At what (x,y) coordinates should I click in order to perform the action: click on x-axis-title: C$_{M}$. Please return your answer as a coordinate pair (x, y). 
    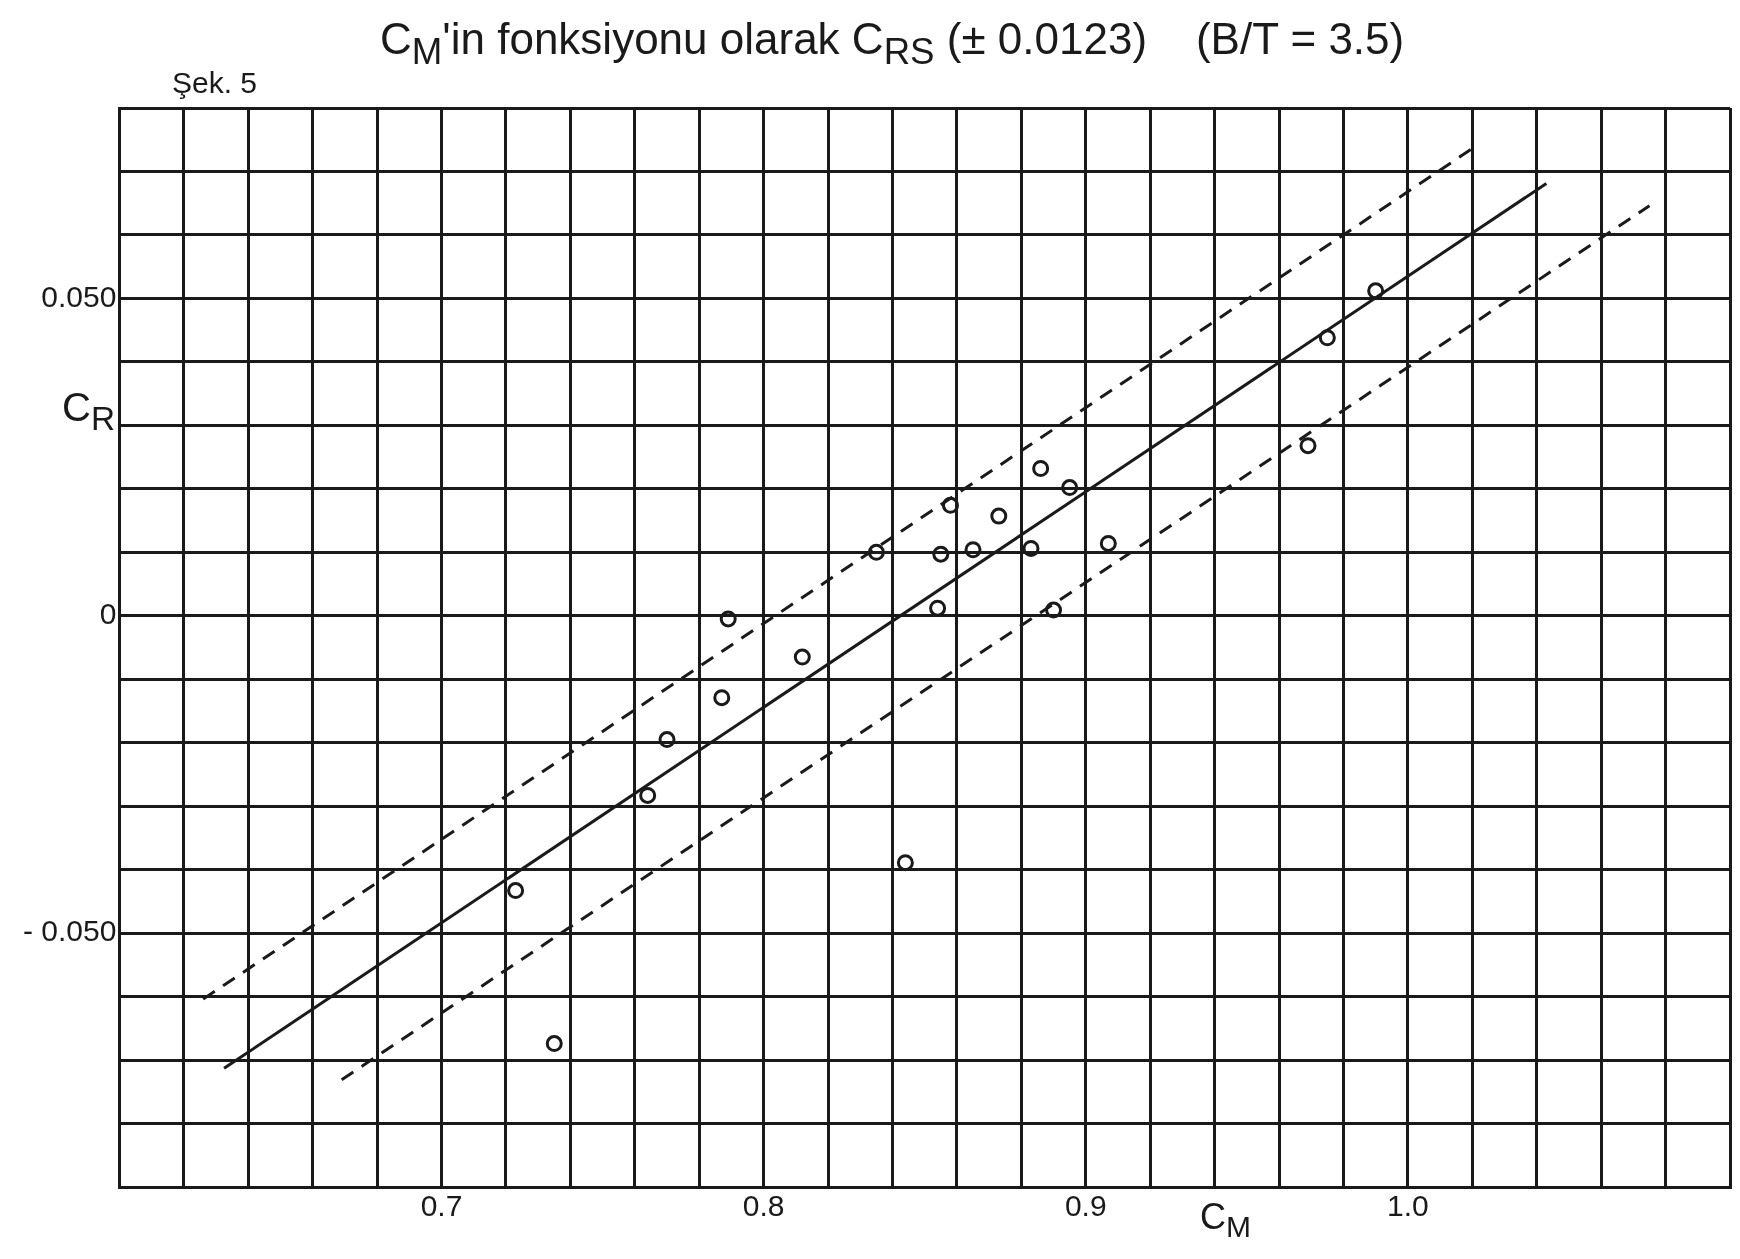
    Looking at the image, I should click on (1225, 1220).